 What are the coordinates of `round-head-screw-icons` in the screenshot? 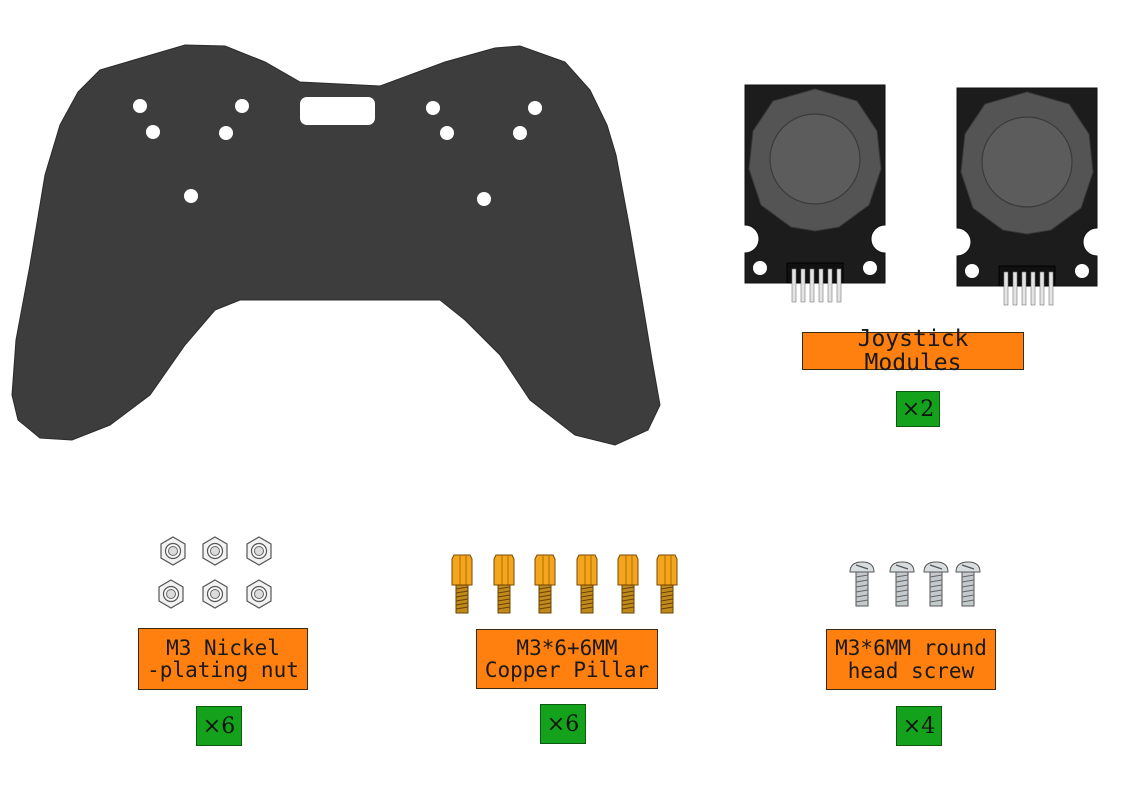 It's located at (915, 584).